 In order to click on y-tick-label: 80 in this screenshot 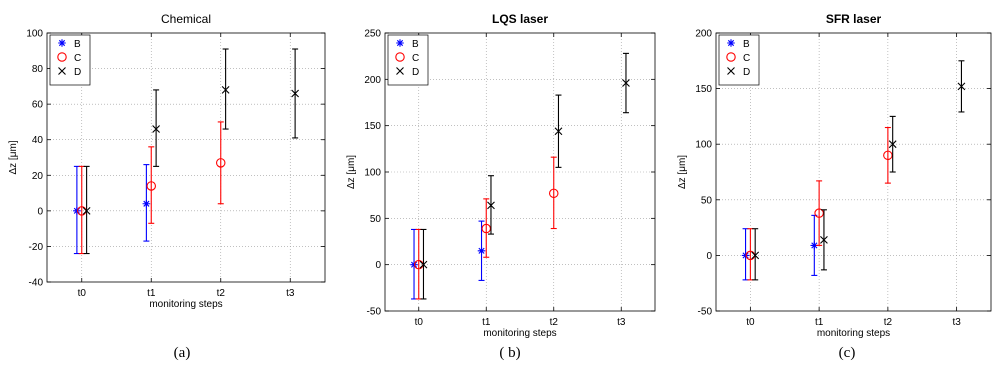, I will do `click(38, 69)`.